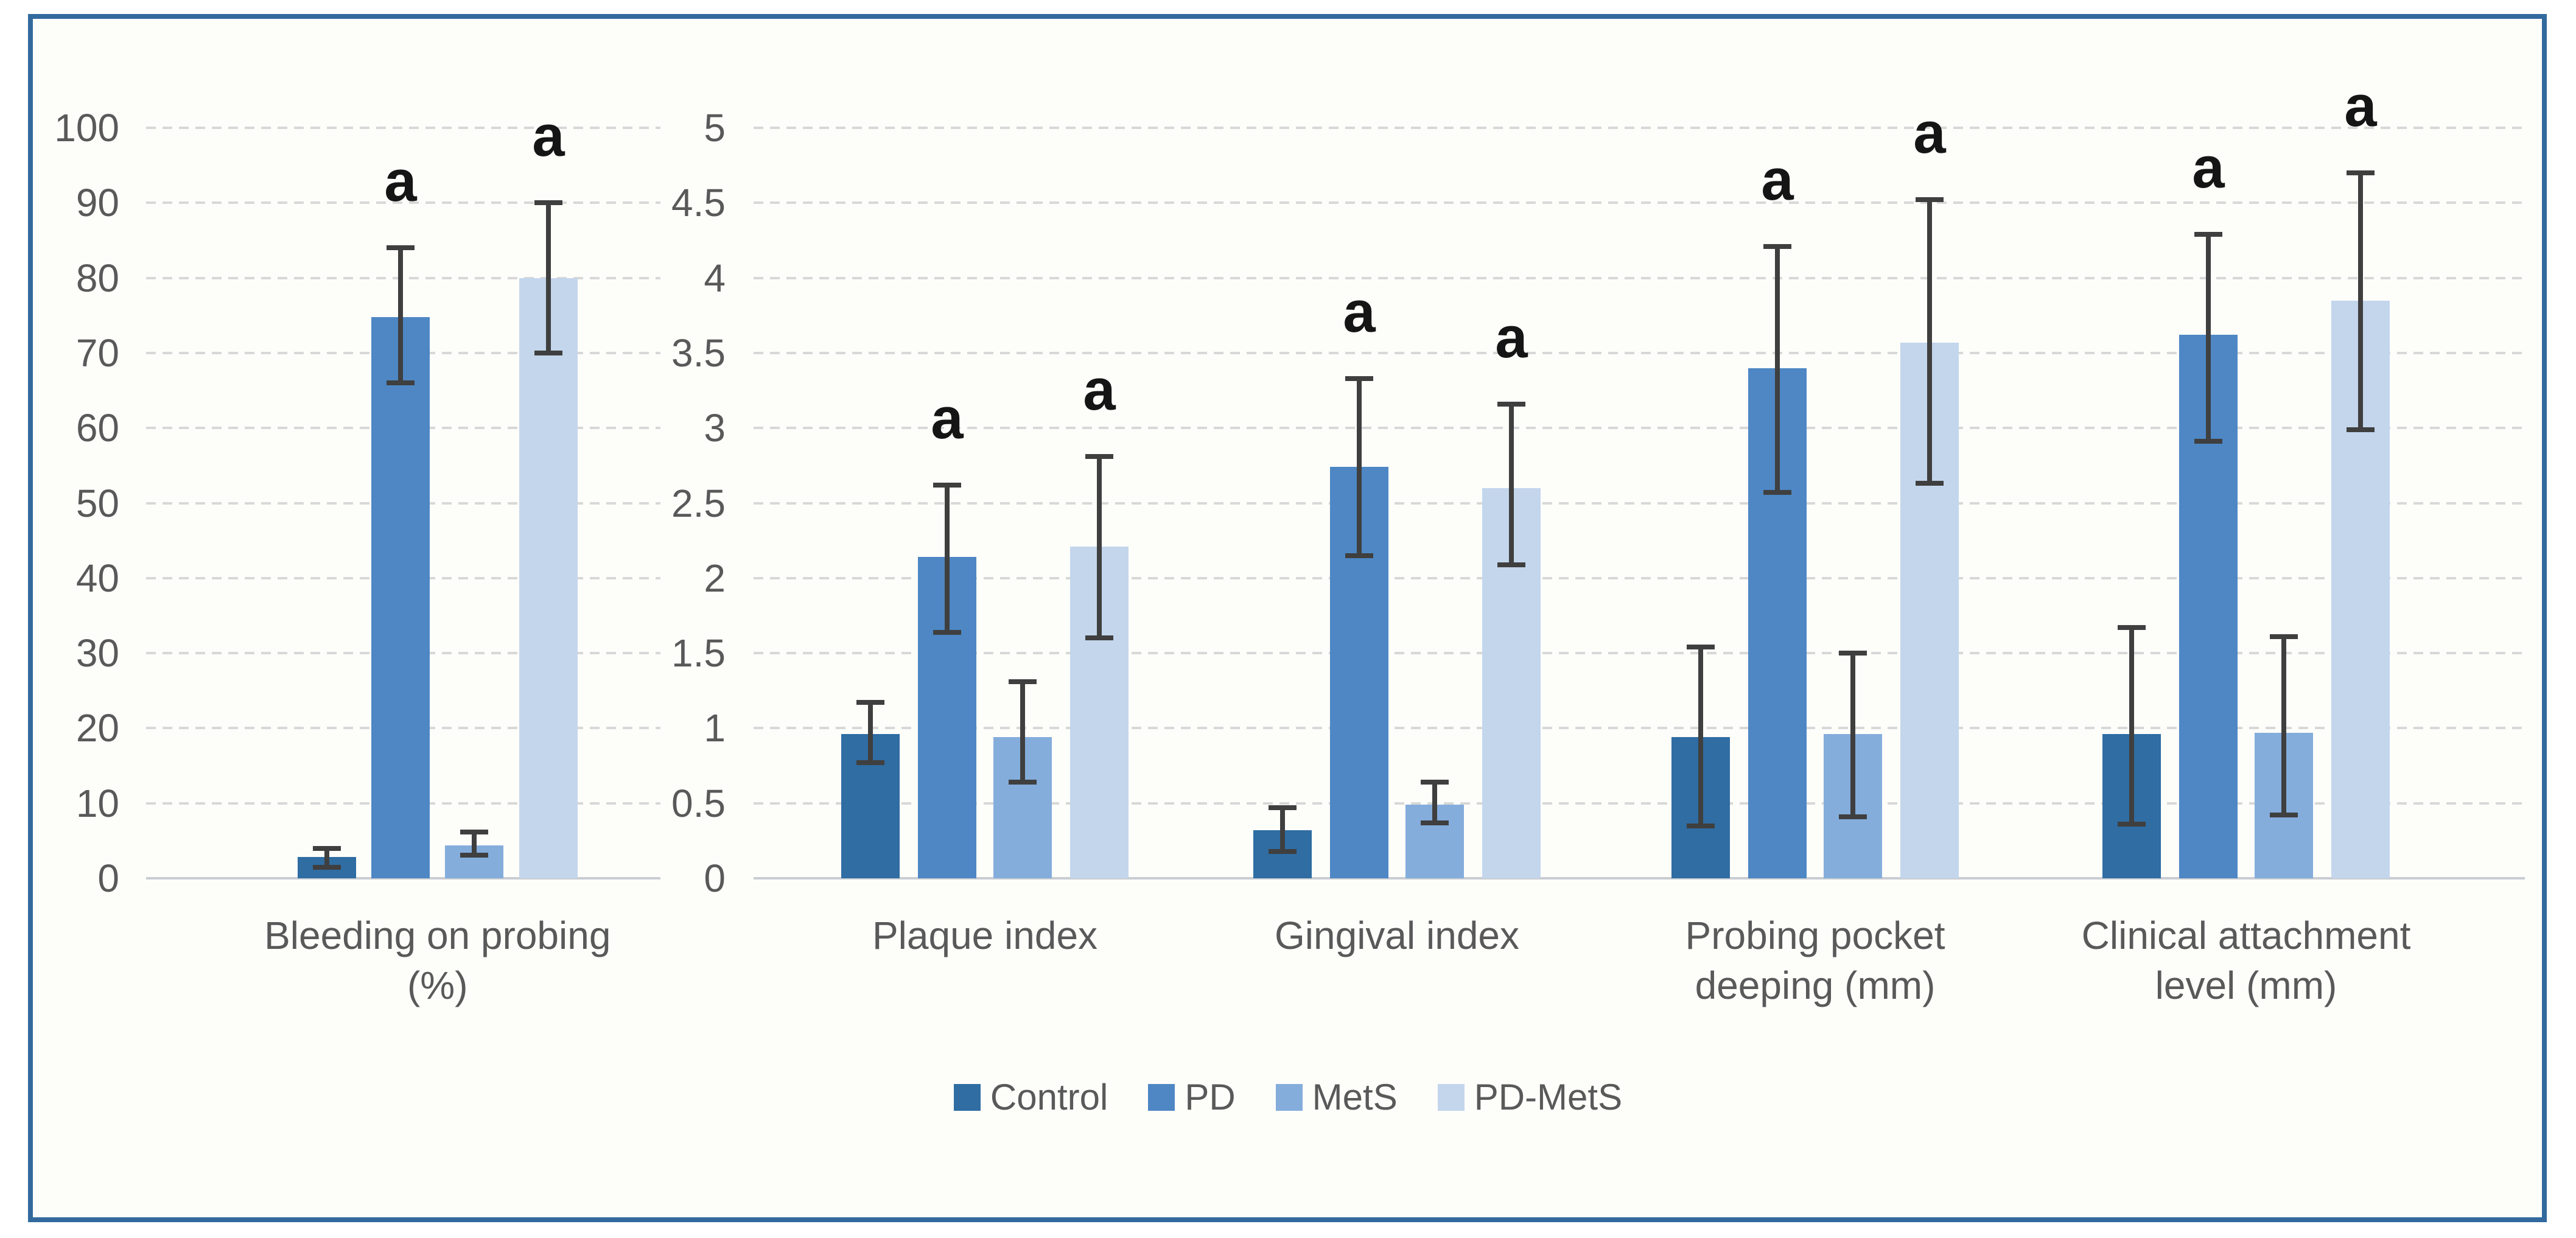 The width and height of the screenshot is (2576, 1238). I want to click on y-axis-tick-label: 0.5, so click(698, 803).